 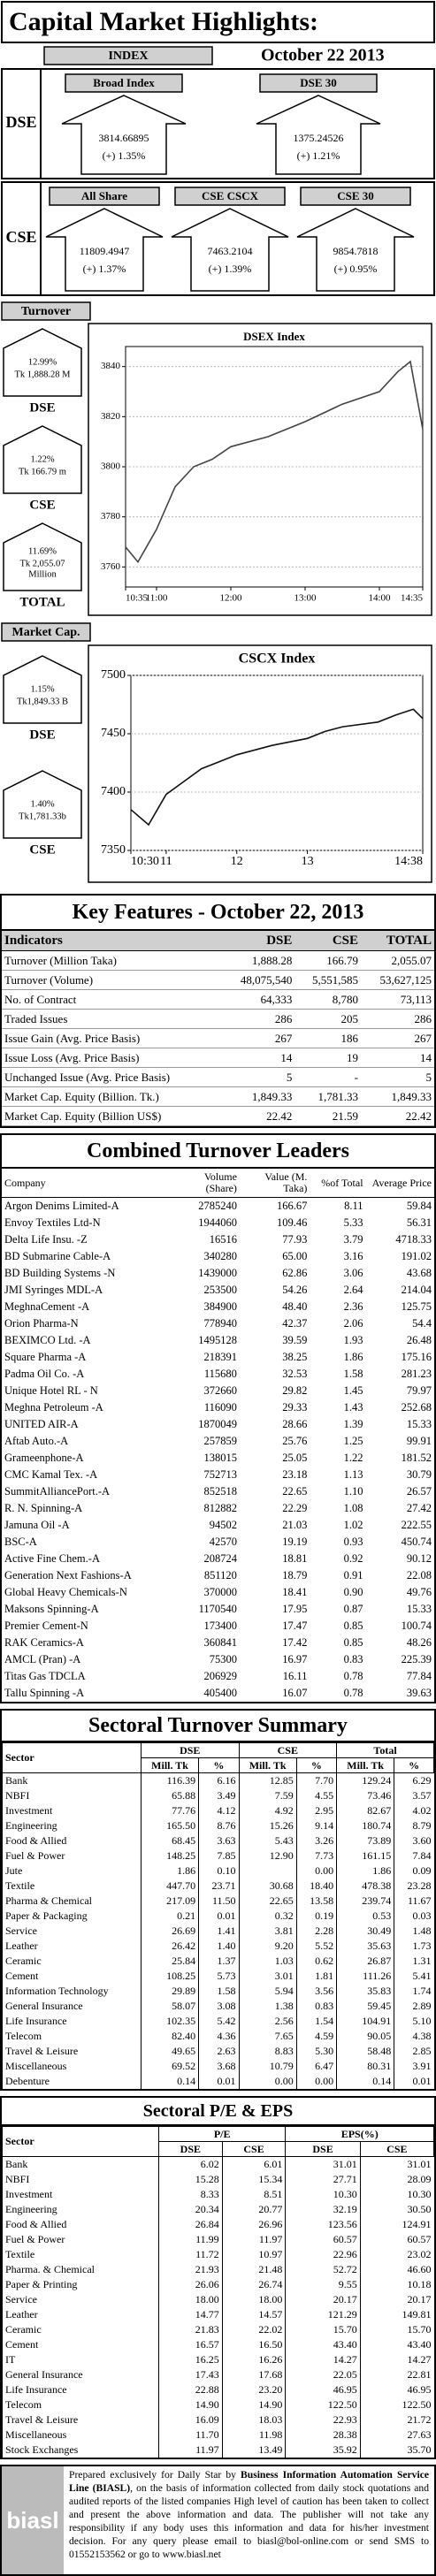 What do you see at coordinates (112, 1116) in the screenshot?
I see `cell: Market Cap. Equity (Billion US$)` at bounding box center [112, 1116].